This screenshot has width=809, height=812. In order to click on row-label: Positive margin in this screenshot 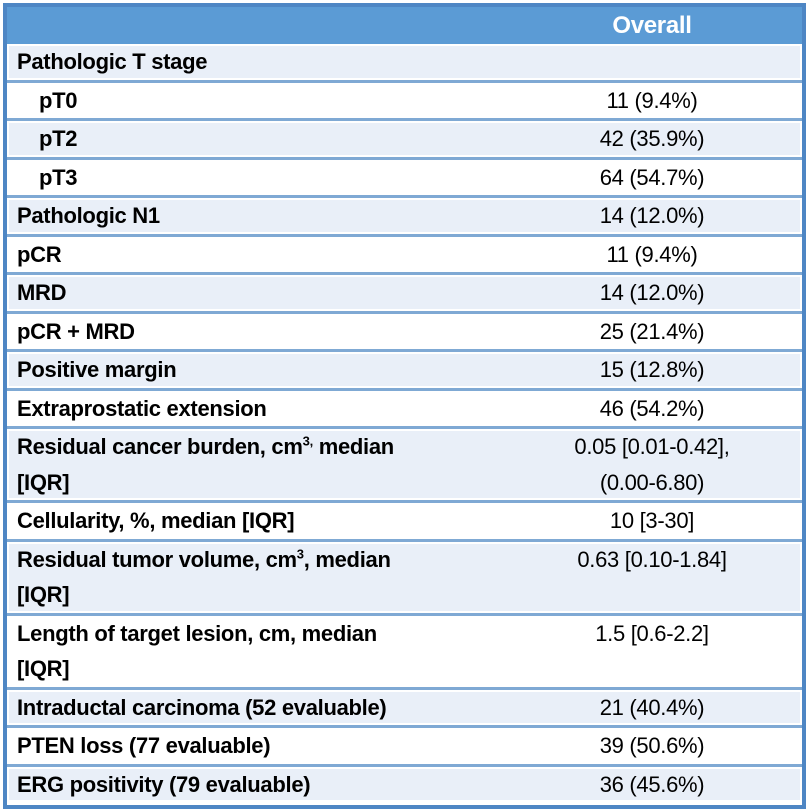, I will do `click(254, 370)`.